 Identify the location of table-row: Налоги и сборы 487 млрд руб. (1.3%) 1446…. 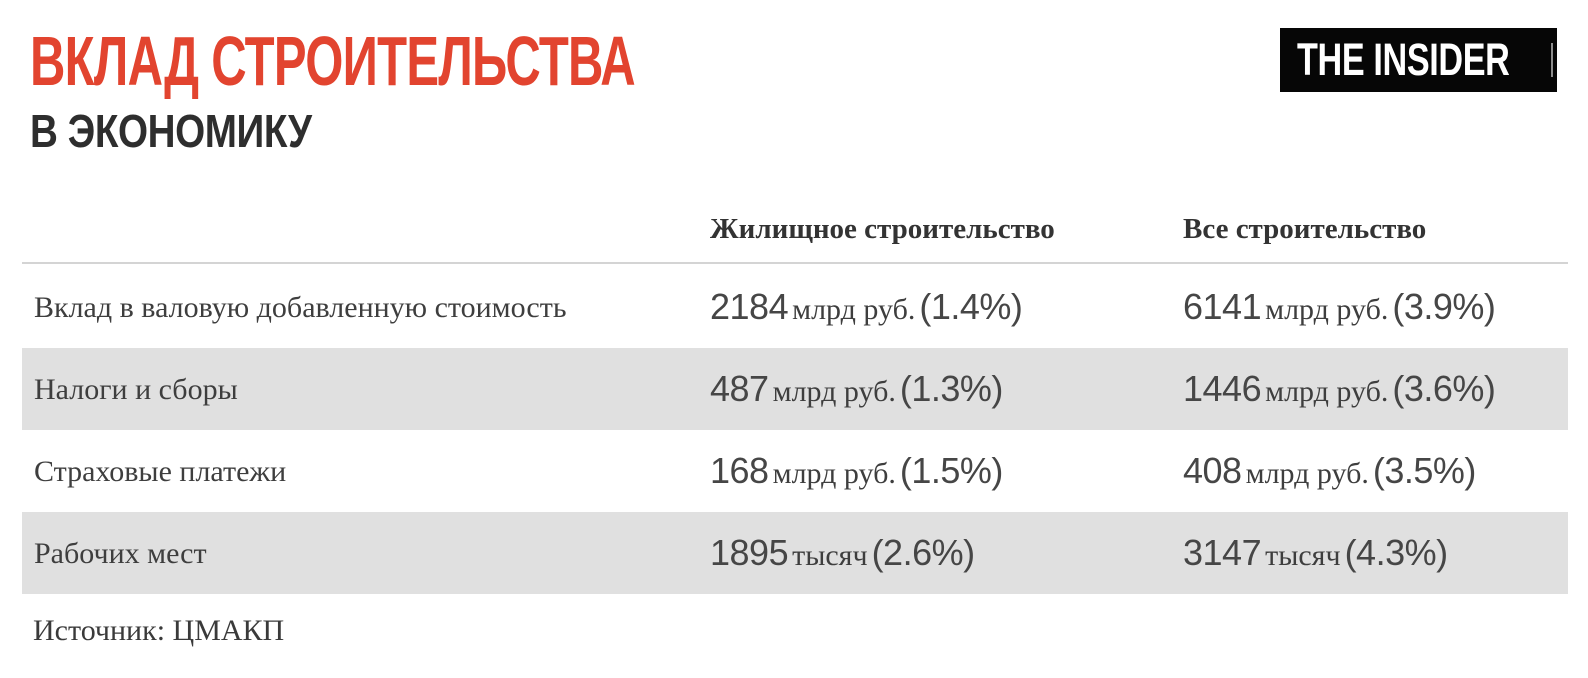
(795, 389).